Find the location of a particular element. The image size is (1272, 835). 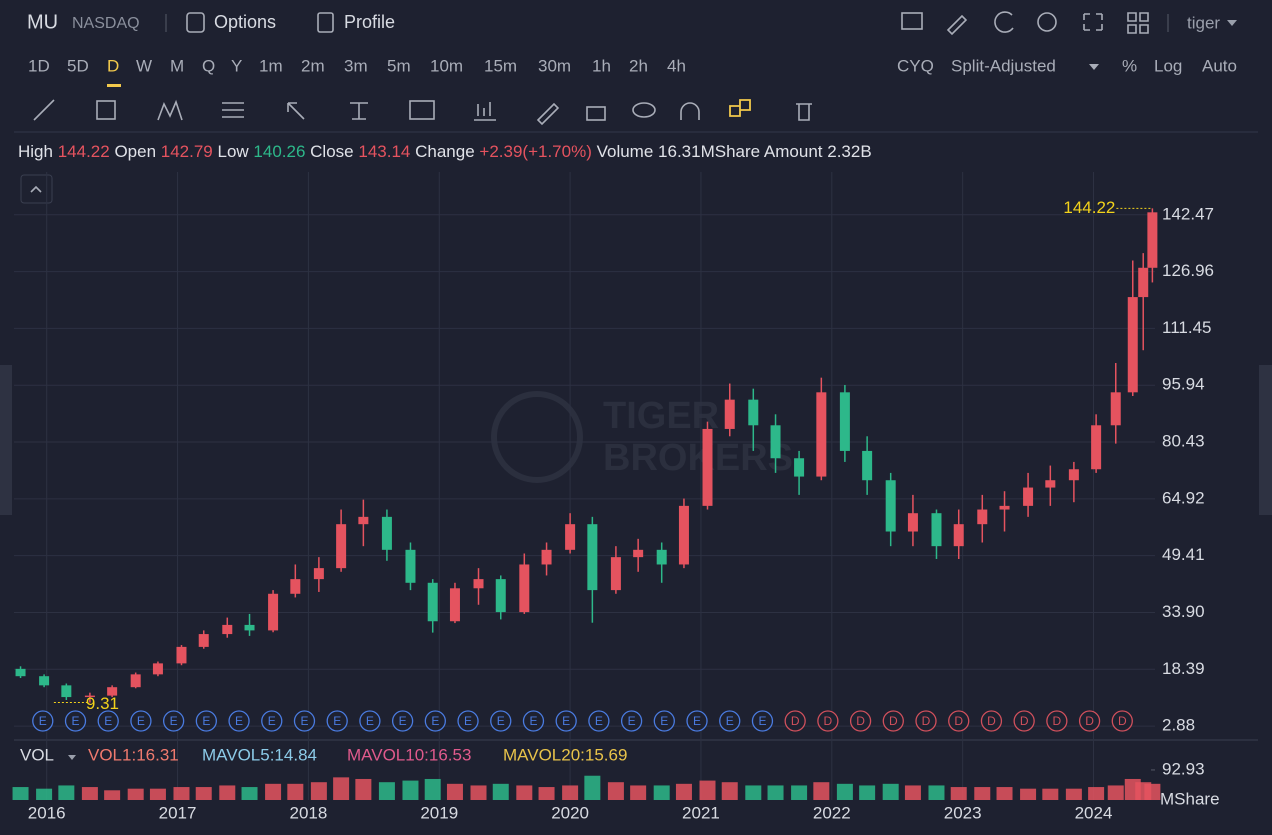

control-button: Log is located at coordinates (1168, 65).